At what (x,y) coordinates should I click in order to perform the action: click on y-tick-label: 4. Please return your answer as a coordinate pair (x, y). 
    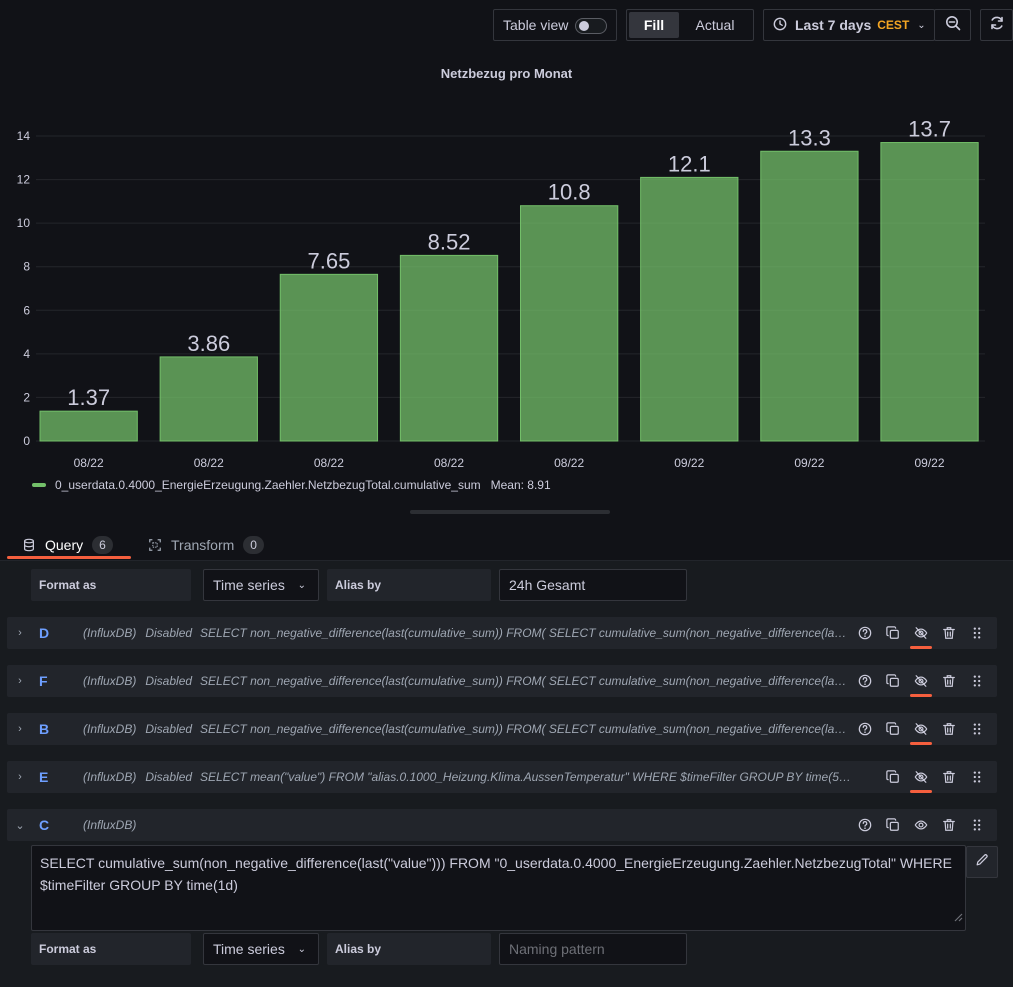
    Looking at the image, I should click on (26, 354).